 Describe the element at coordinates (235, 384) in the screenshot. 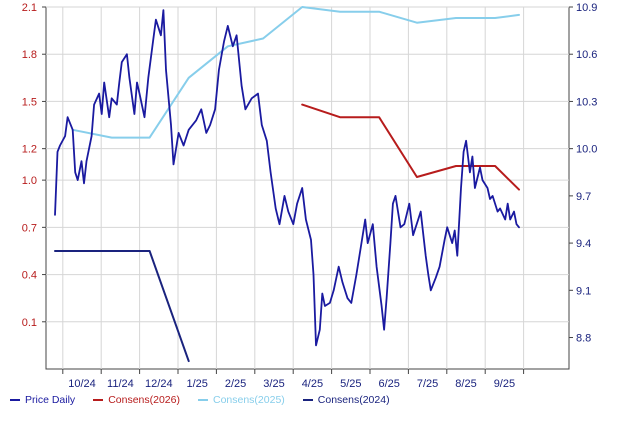

I see `x-axis-tick-label: 2/25` at that location.